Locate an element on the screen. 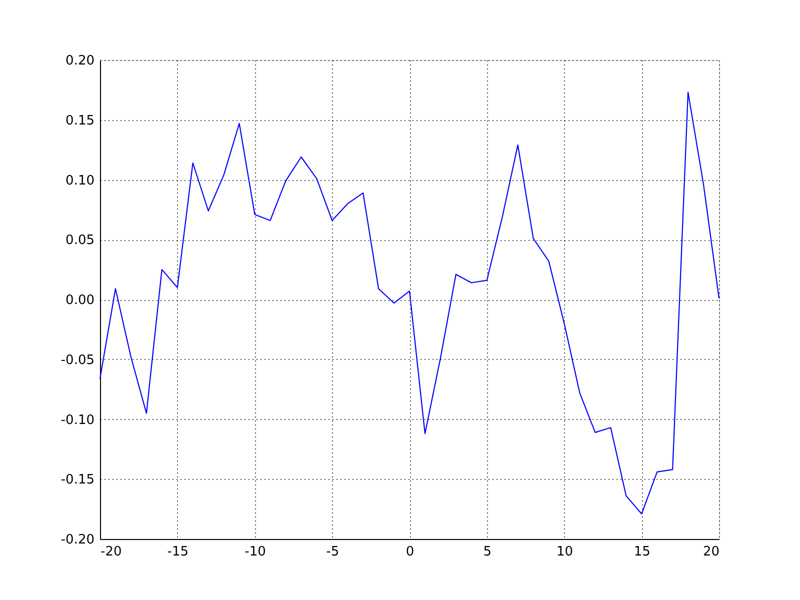  y-tick-label: 0.15 is located at coordinates (80, 120).